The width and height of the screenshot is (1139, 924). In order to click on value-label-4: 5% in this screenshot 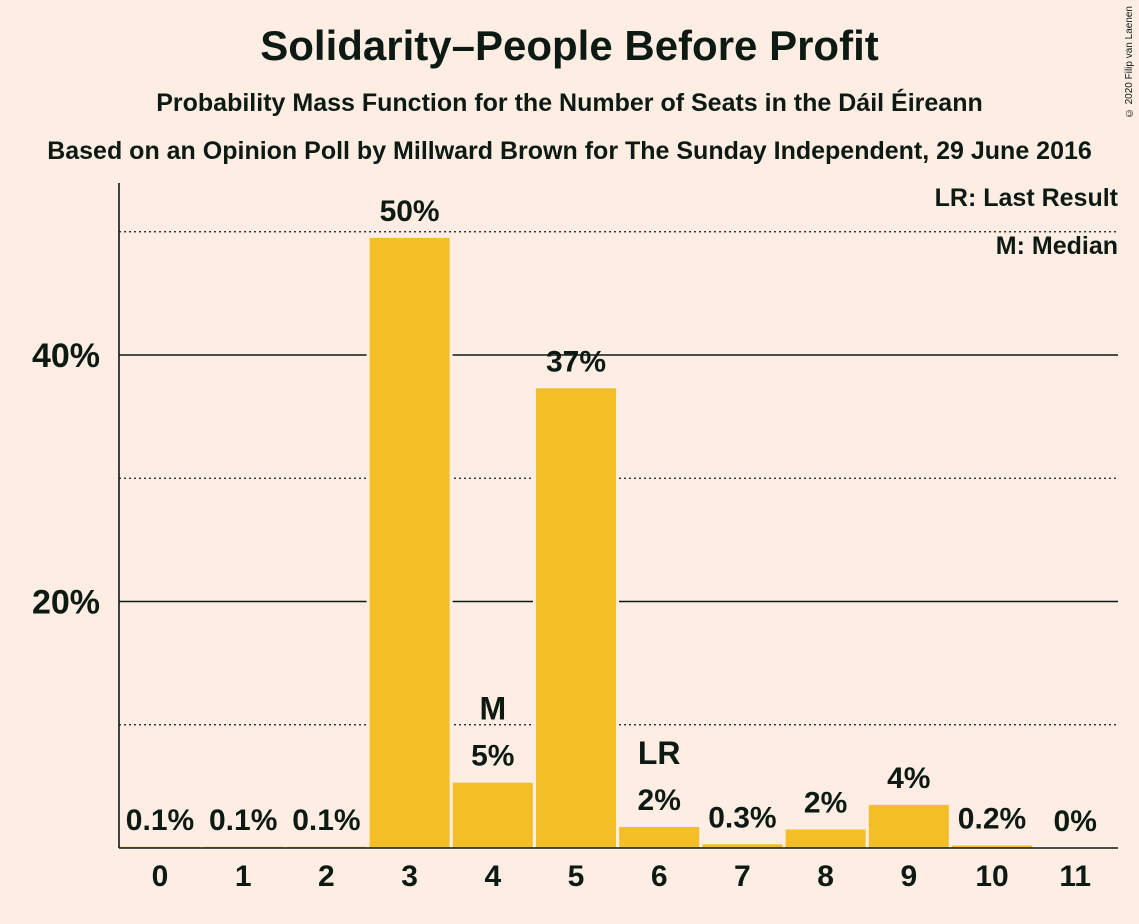, I will do `click(492, 756)`.